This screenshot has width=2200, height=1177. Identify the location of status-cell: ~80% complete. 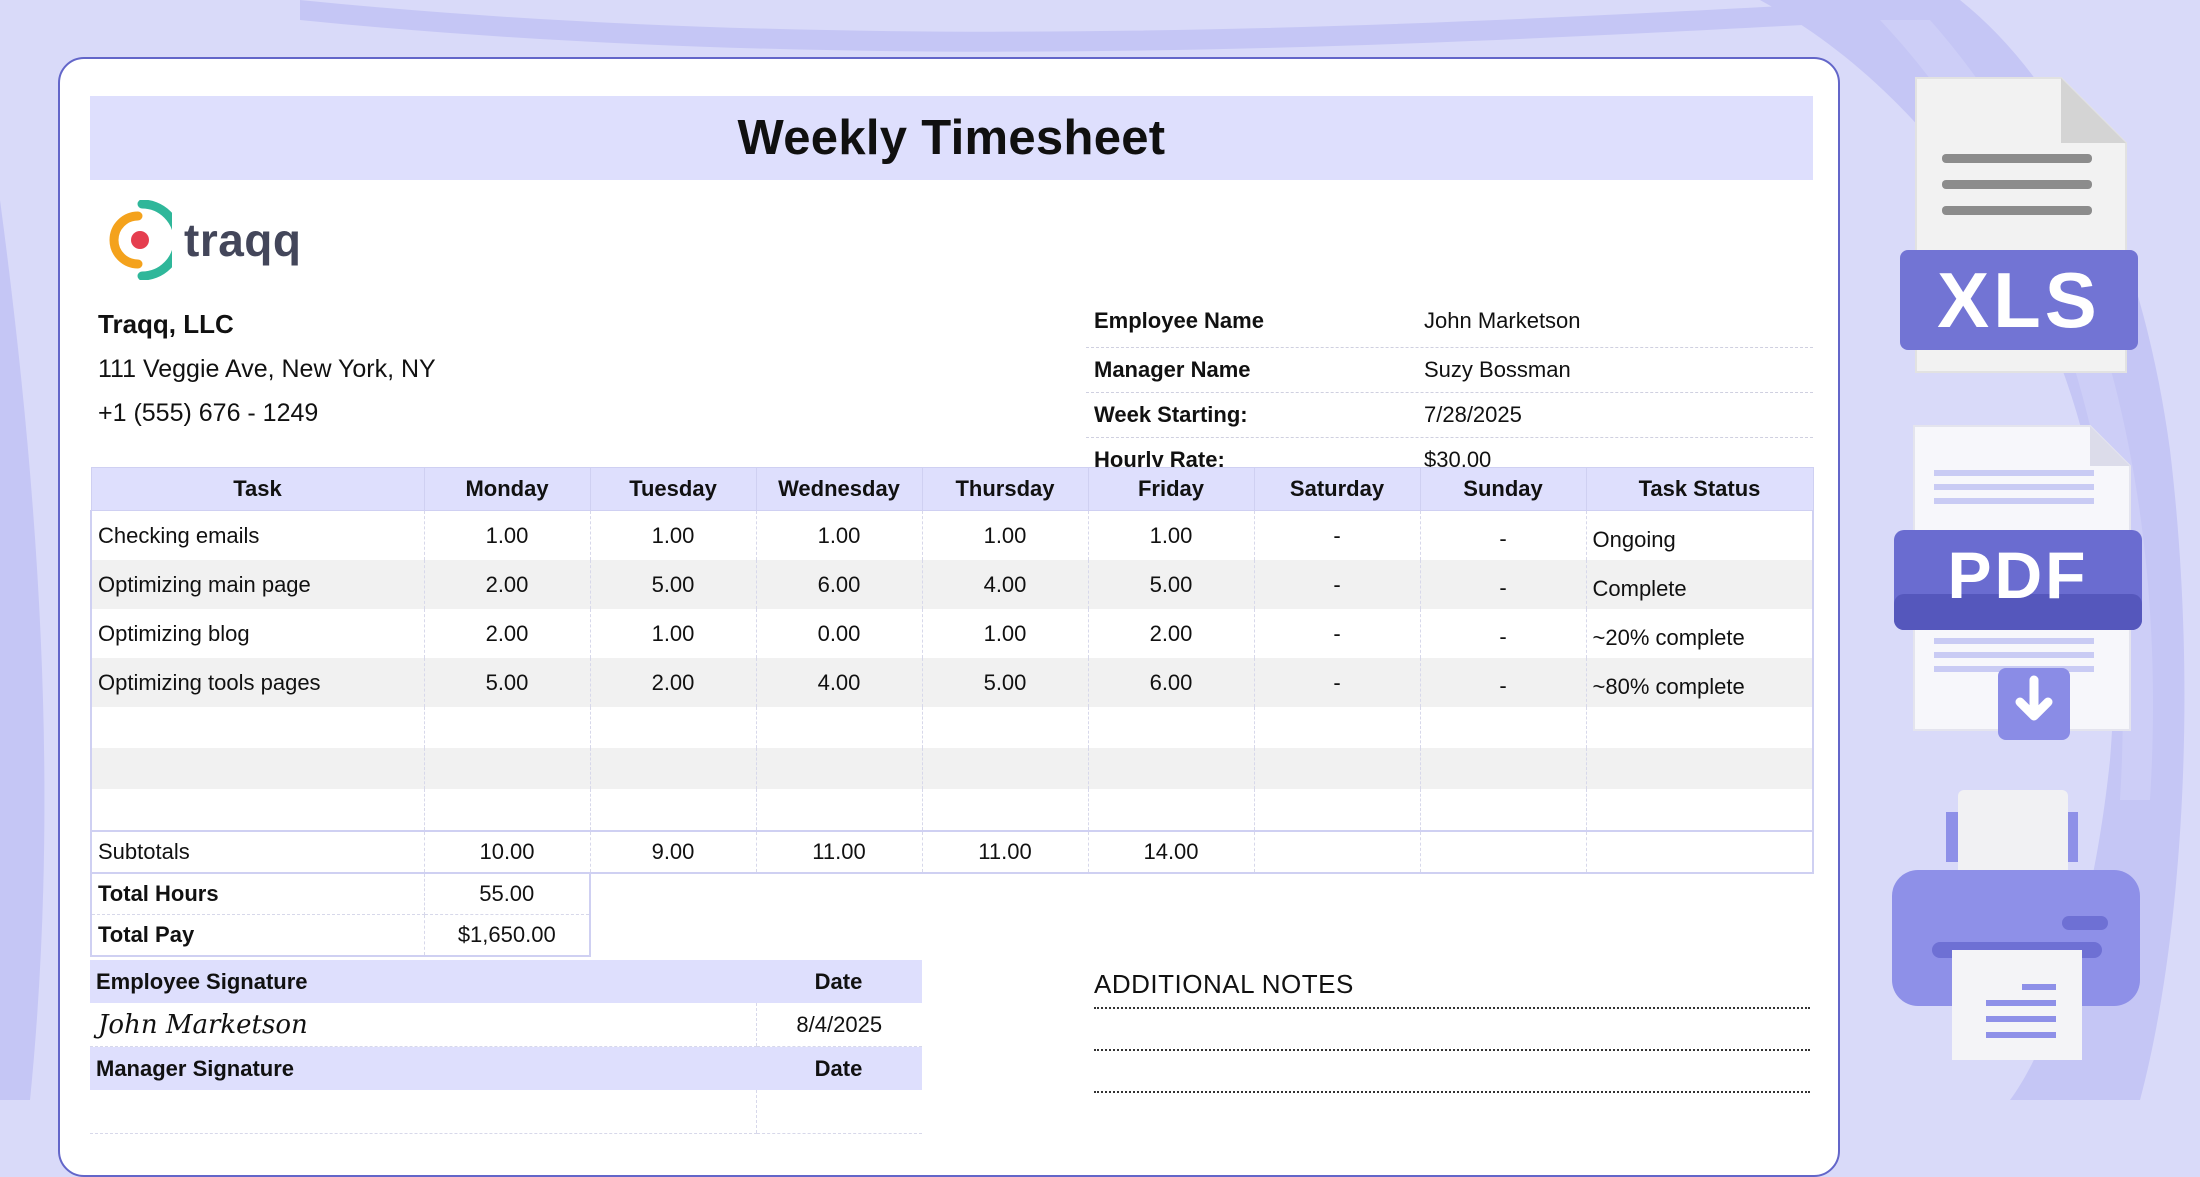
(1699, 682).